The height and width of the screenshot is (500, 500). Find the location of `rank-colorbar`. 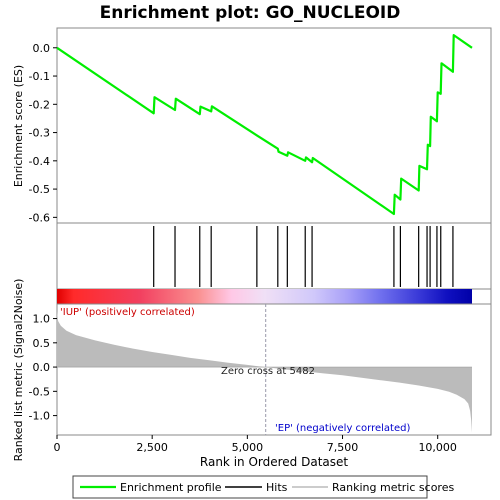

rank-colorbar is located at coordinates (264, 296).